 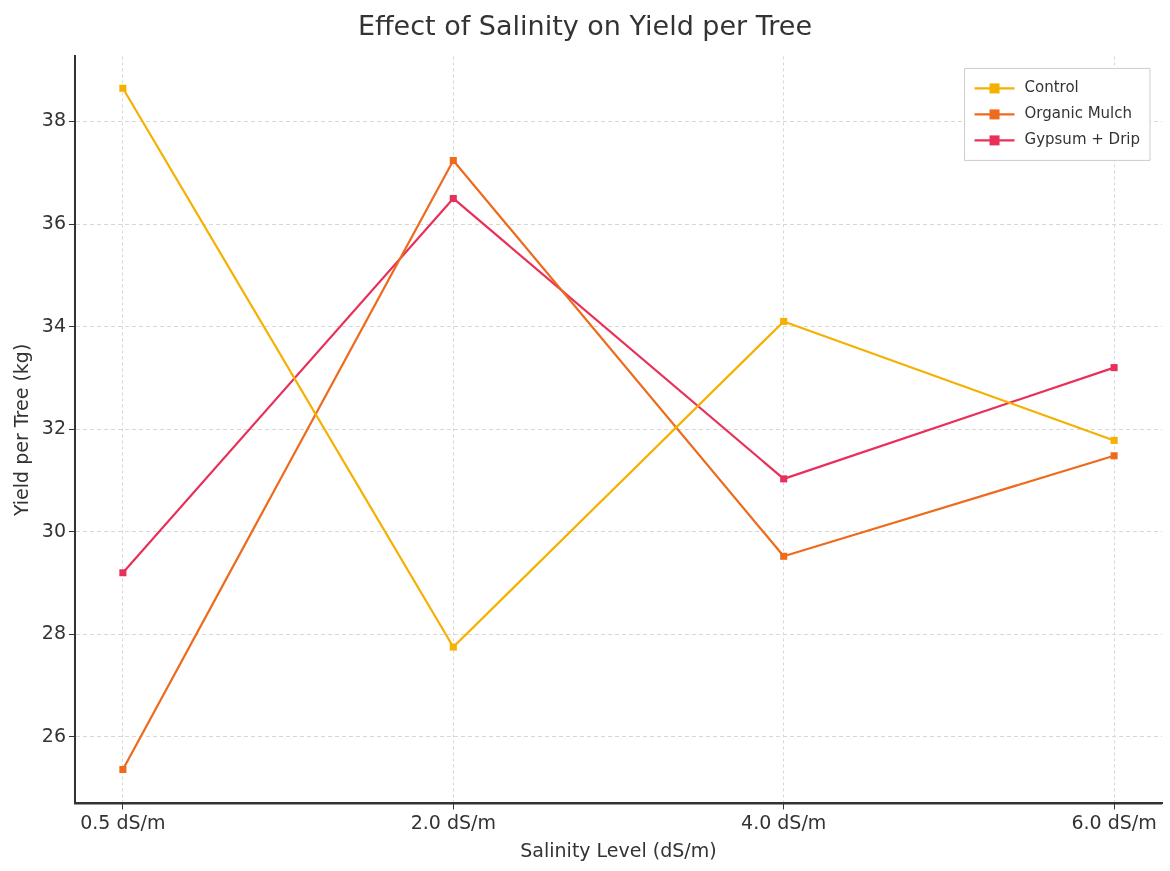 I want to click on x-tick-label: 0.5 dS/m, so click(x=123, y=821).